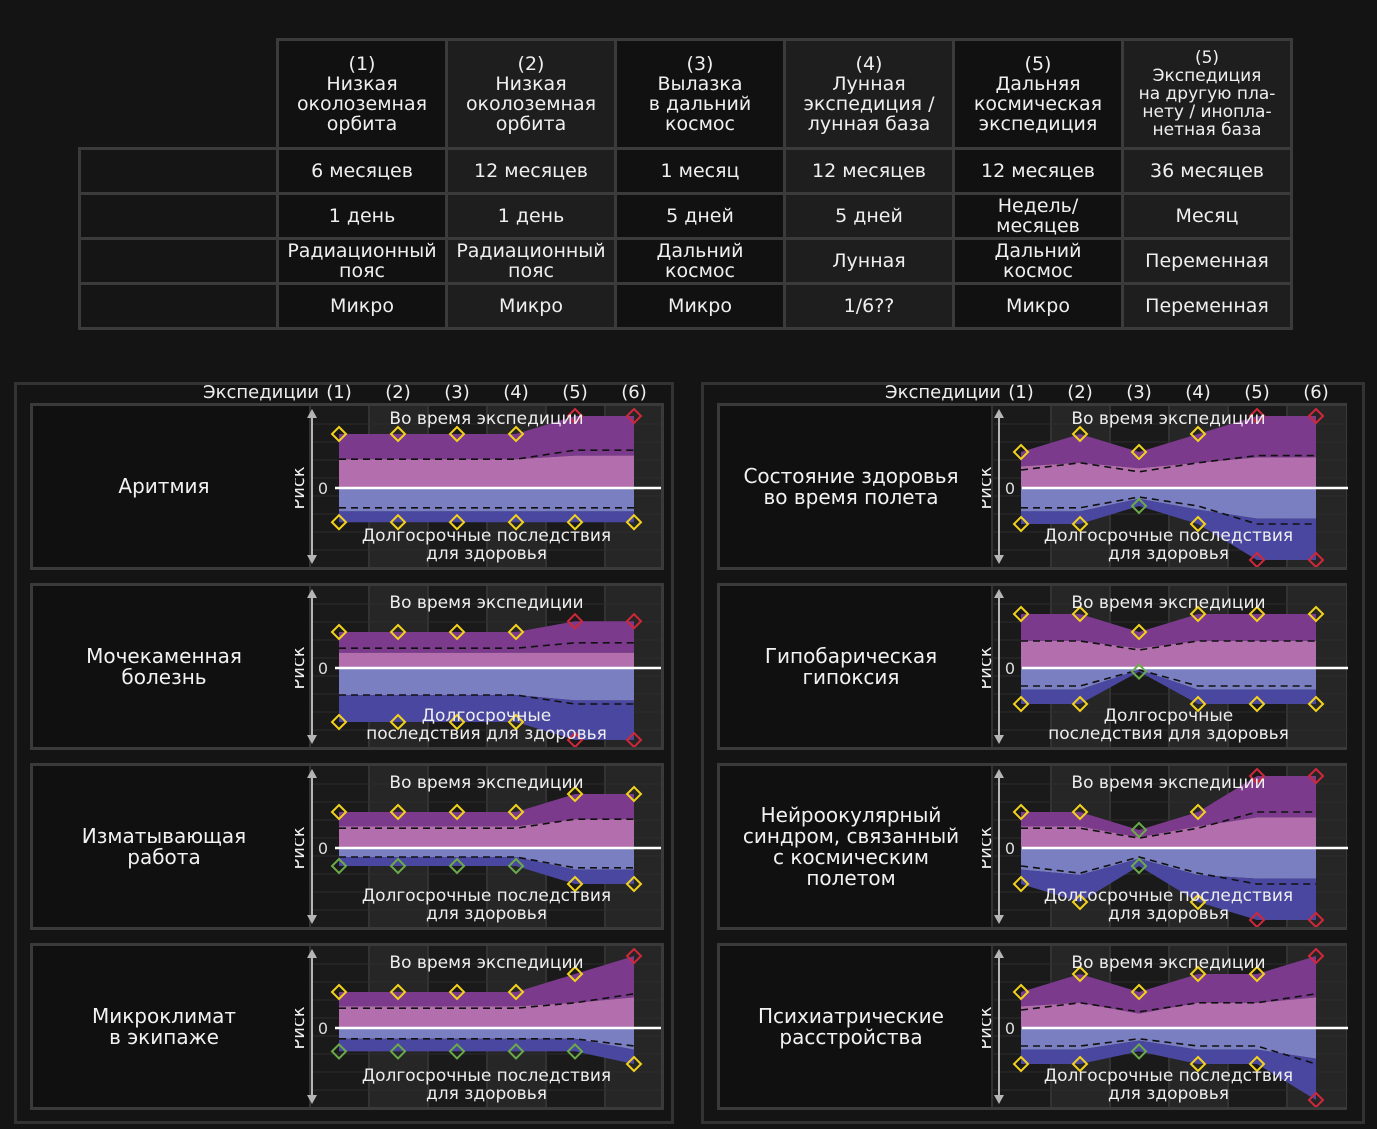 The height and width of the screenshot is (1129, 1377). Describe the element at coordinates (869, 64) in the screenshot. I see `expedition-number: (4)` at that location.